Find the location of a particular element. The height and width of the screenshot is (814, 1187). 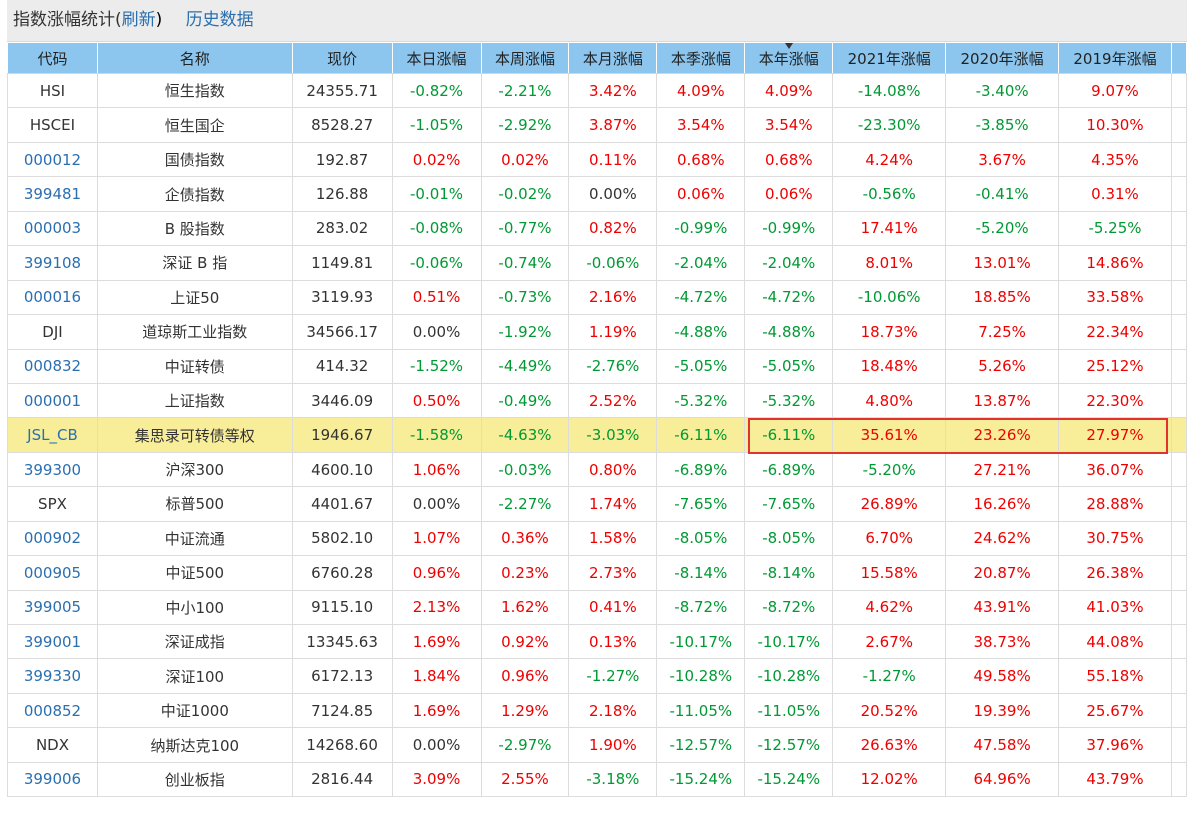

change-cell: -6.89% is located at coordinates (701, 469).